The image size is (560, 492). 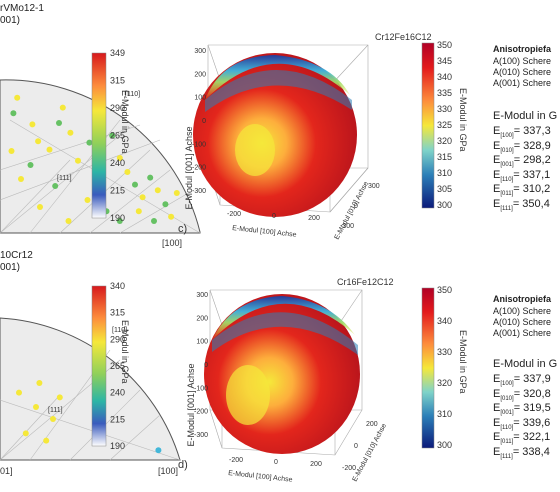 What do you see at coordinates (372, 424) in the screenshot?
I see `y-tick-label: 200` at bounding box center [372, 424].